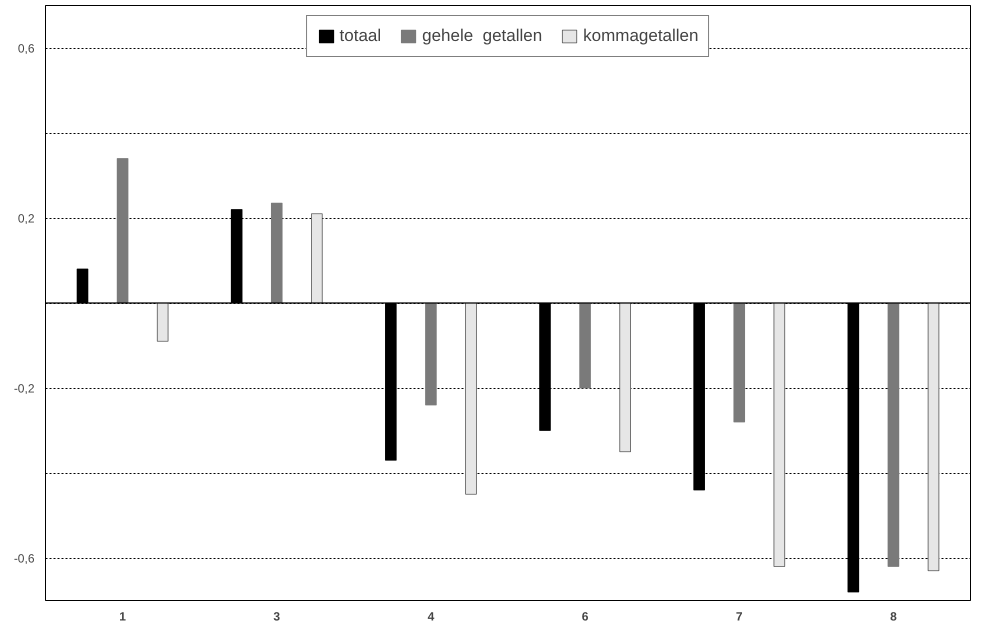 This screenshot has height=630, width=982. What do you see at coordinates (24, 559) in the screenshot?
I see `y-tick-label: -0,6` at bounding box center [24, 559].